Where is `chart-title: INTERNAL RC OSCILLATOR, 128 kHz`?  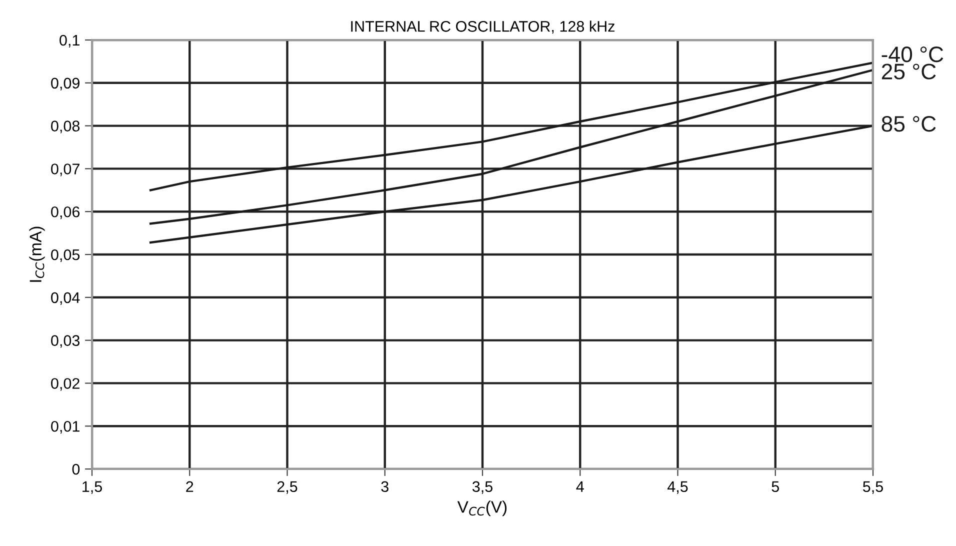 chart-title: INTERNAL RC OSCILLATOR, 128 kHz is located at coordinates (482, 27).